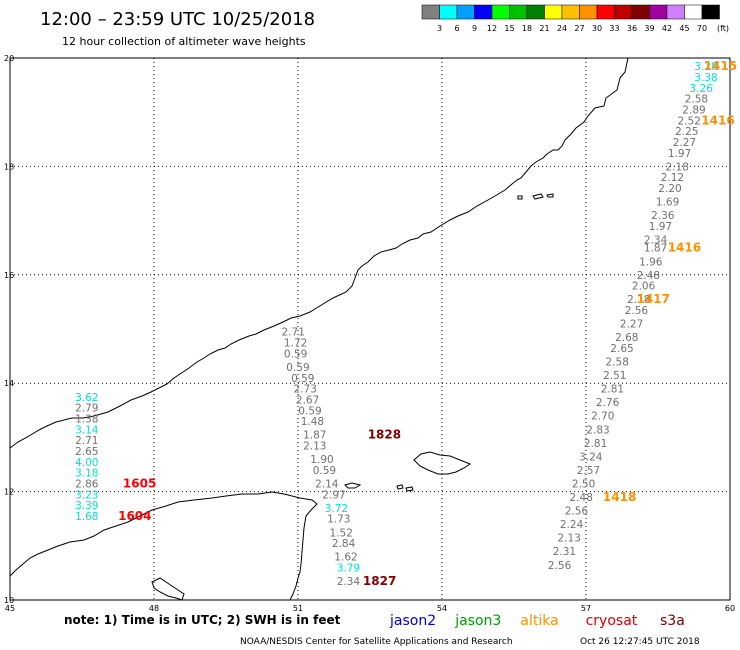 The height and width of the screenshot is (650, 740). What do you see at coordinates (86, 474) in the screenshot?
I see `wave-height-value: 3.18` at bounding box center [86, 474].